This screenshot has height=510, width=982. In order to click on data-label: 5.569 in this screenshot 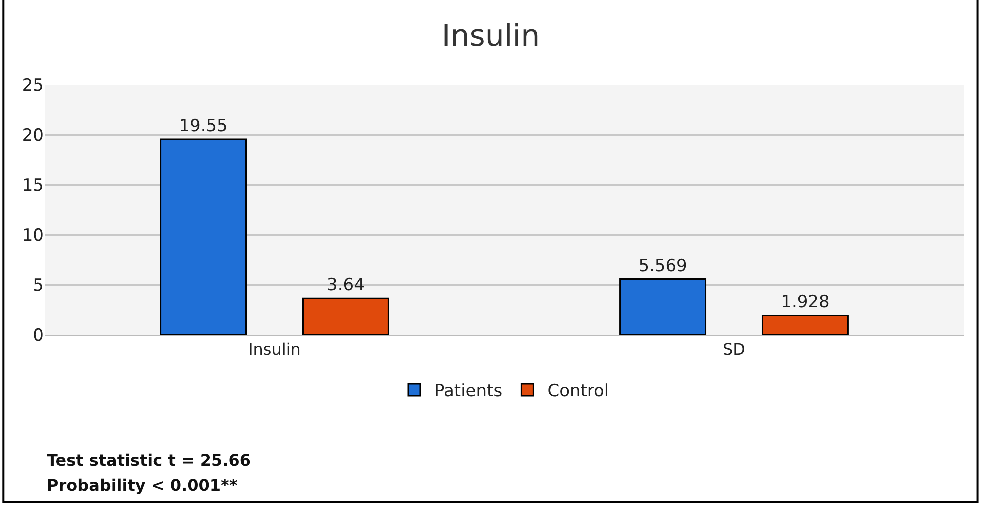, I will do `click(663, 266)`.